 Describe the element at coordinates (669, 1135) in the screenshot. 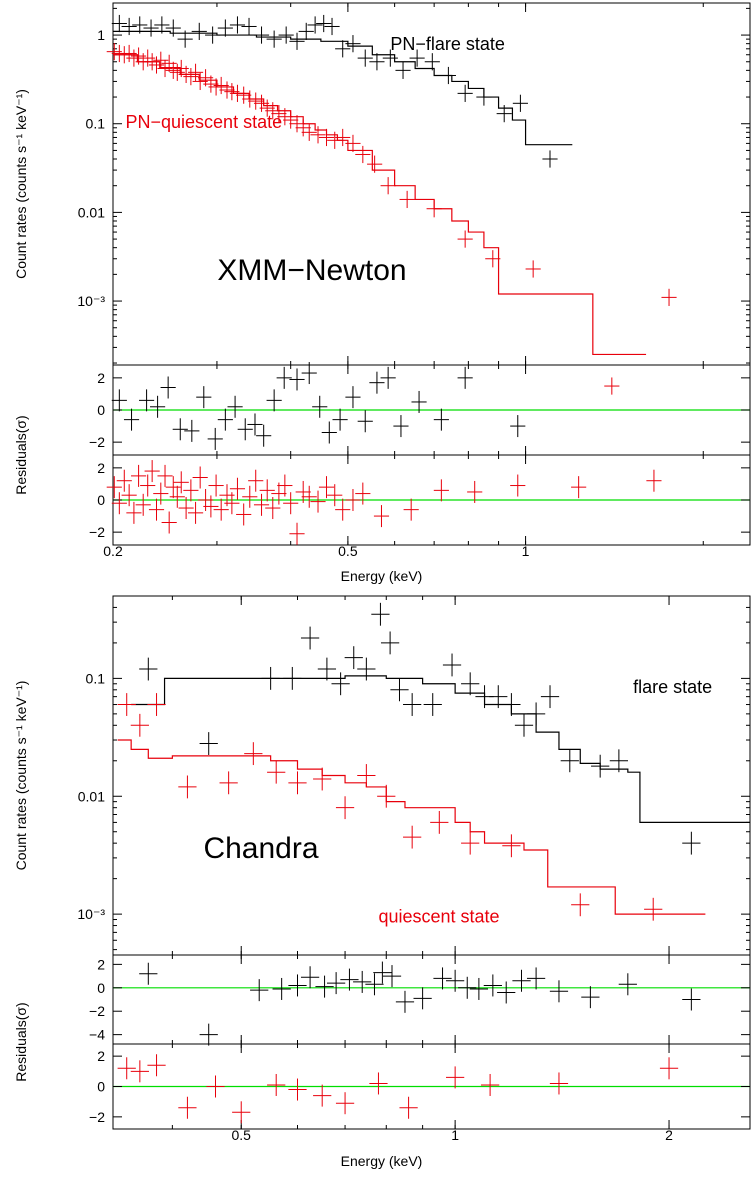

I see `x-tick-label: 2` at that location.